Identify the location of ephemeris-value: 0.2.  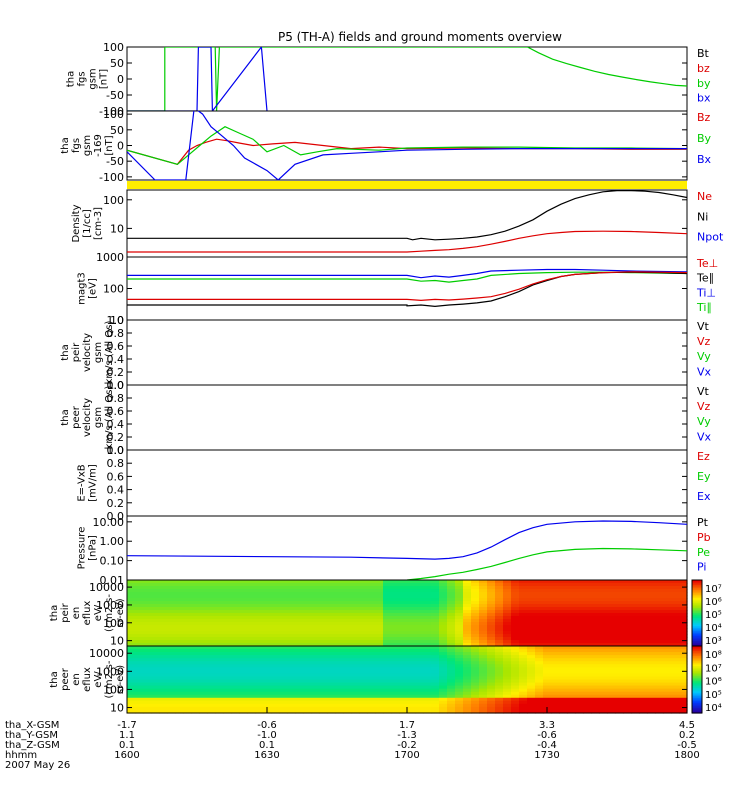
(687, 735).